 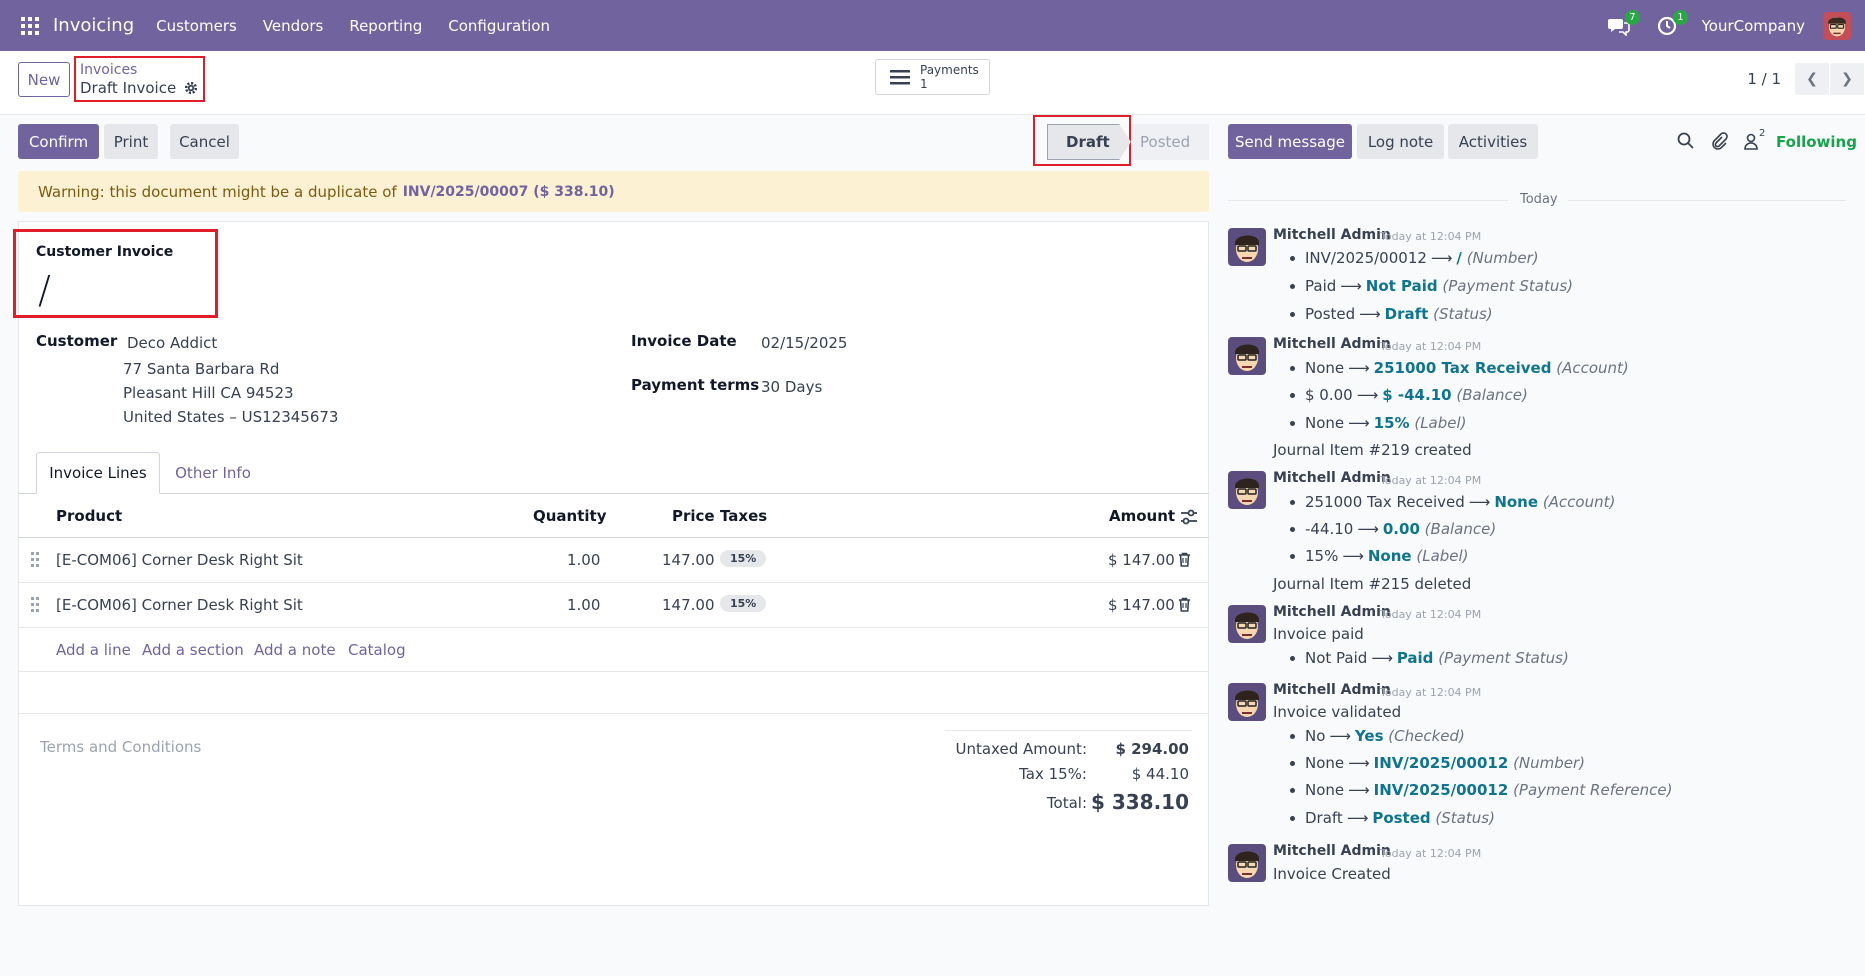 I want to click on add-section-link: Add a section, so click(x=193, y=650).